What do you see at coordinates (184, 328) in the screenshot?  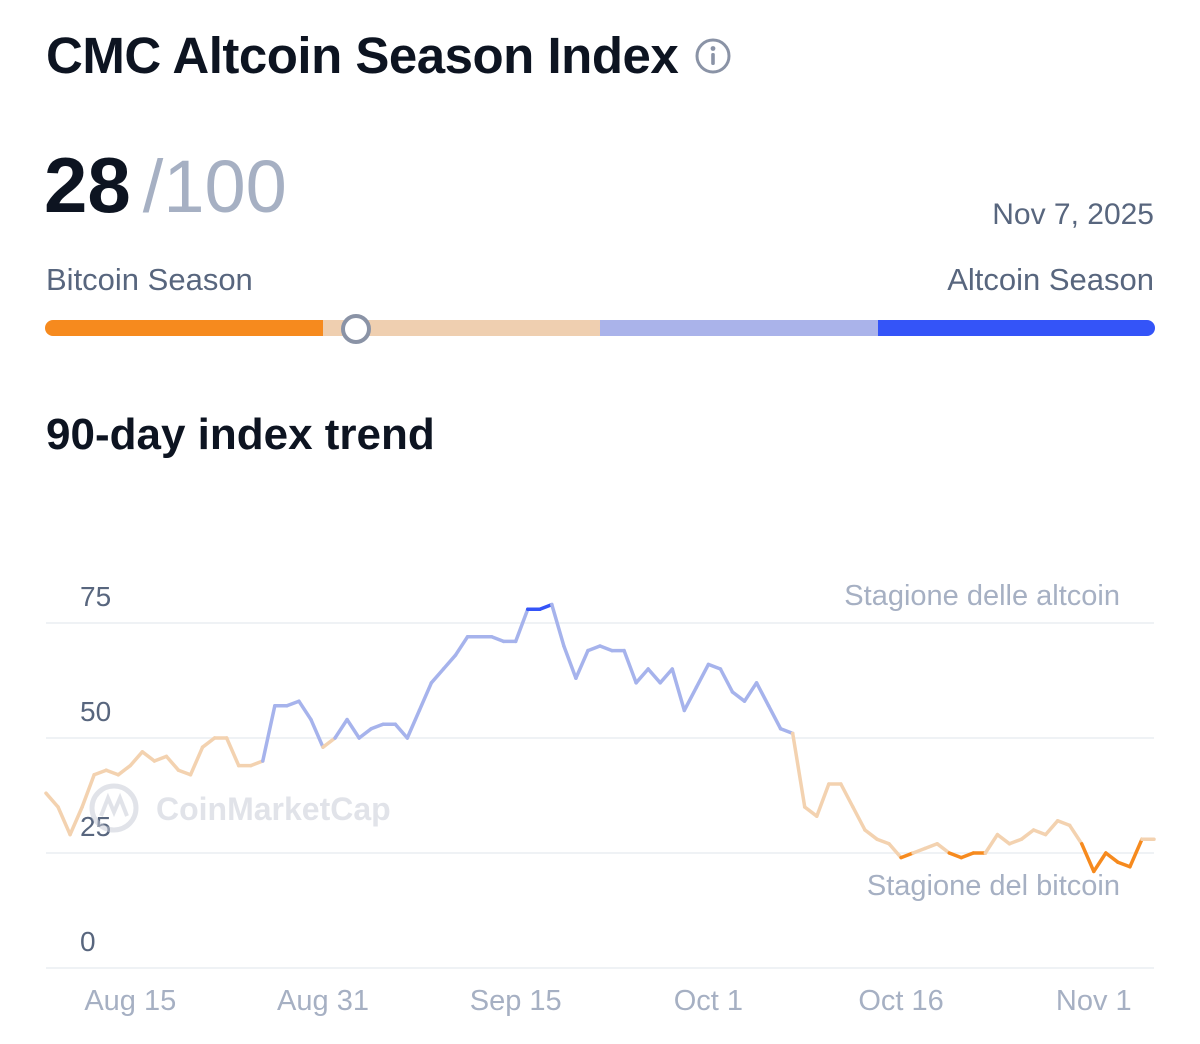 I see `scale-segment-bitcoin` at bounding box center [184, 328].